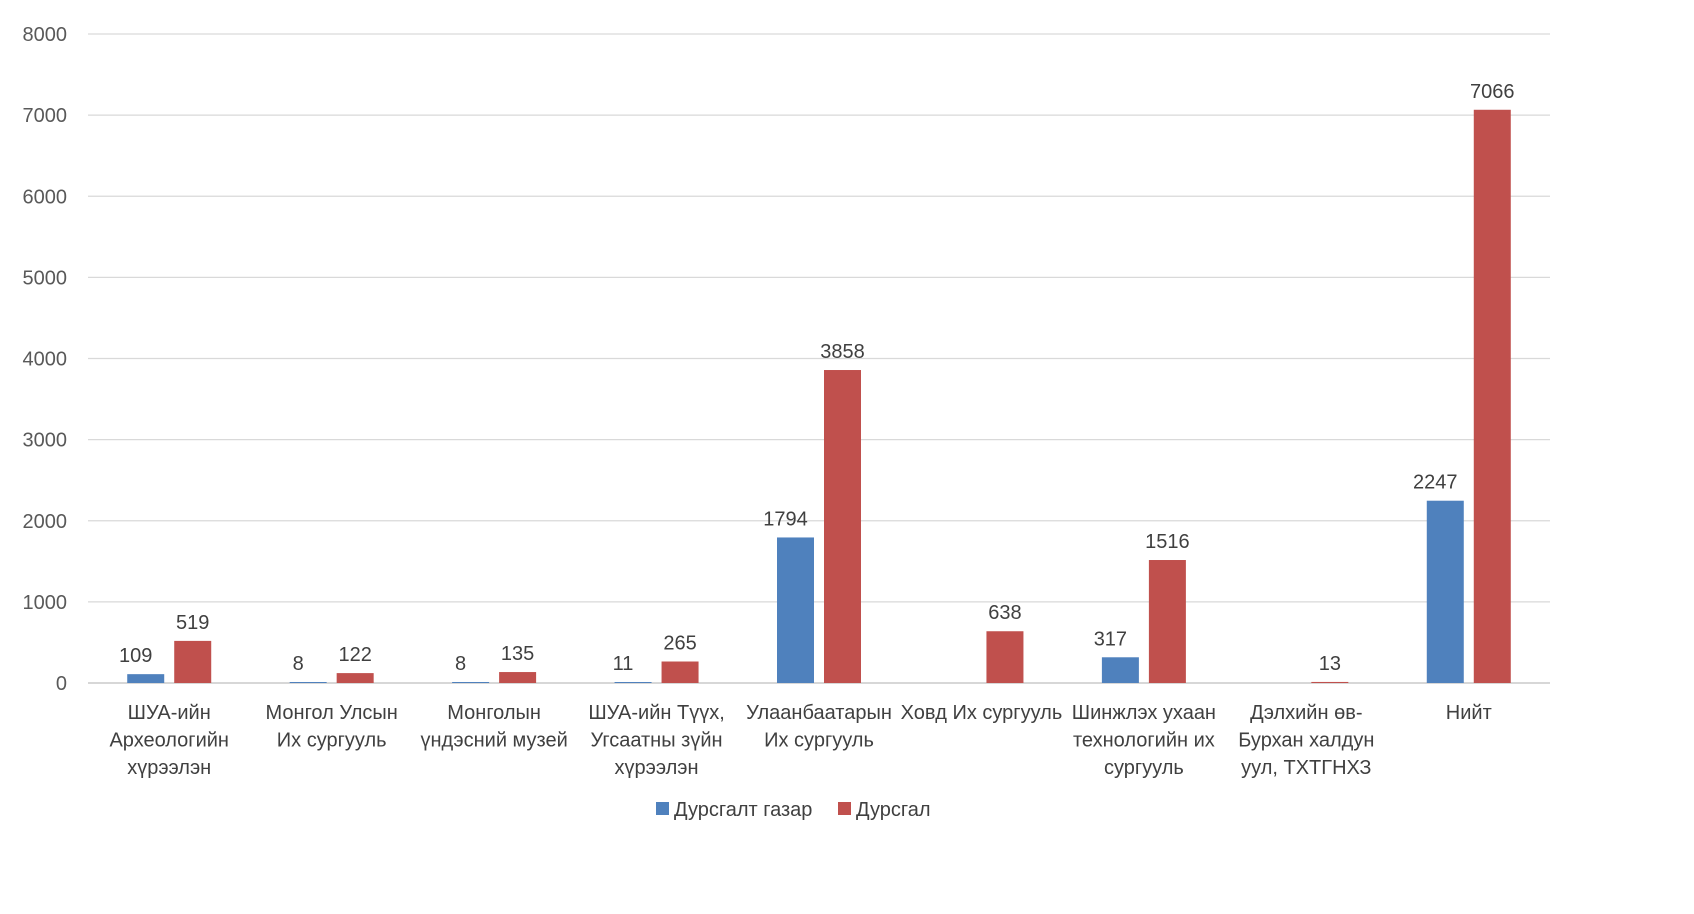  I want to click on y-tick-label: 1000, so click(45, 603).